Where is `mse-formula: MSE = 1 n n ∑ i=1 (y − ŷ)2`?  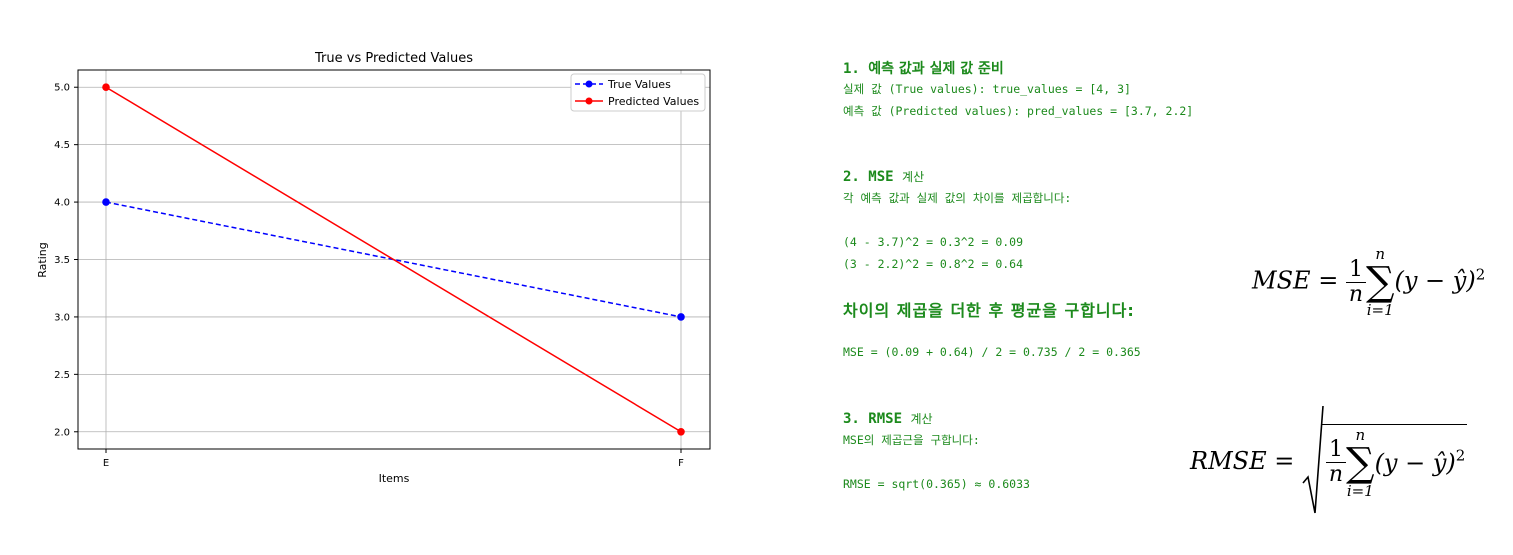
mse-formula: MSE = 1 n n ∑ i=1 (y − ŷ)2 is located at coordinates (1368, 282).